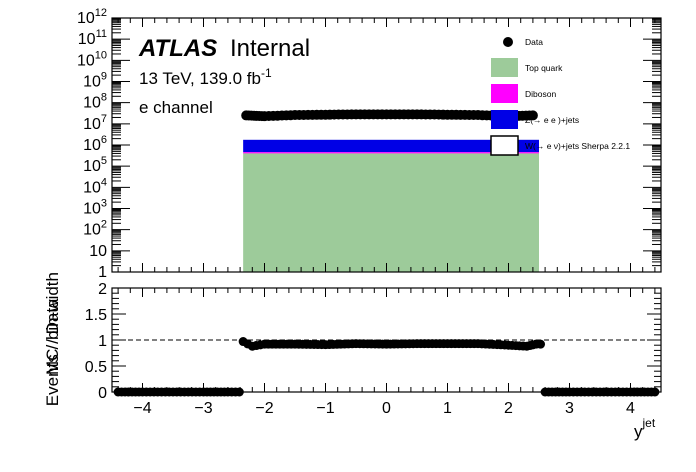 Image resolution: width=696 pixels, height=472 pixels. I want to click on energy-lumi-label: 13 TeV, 139.0 fb-1, so click(205, 77).